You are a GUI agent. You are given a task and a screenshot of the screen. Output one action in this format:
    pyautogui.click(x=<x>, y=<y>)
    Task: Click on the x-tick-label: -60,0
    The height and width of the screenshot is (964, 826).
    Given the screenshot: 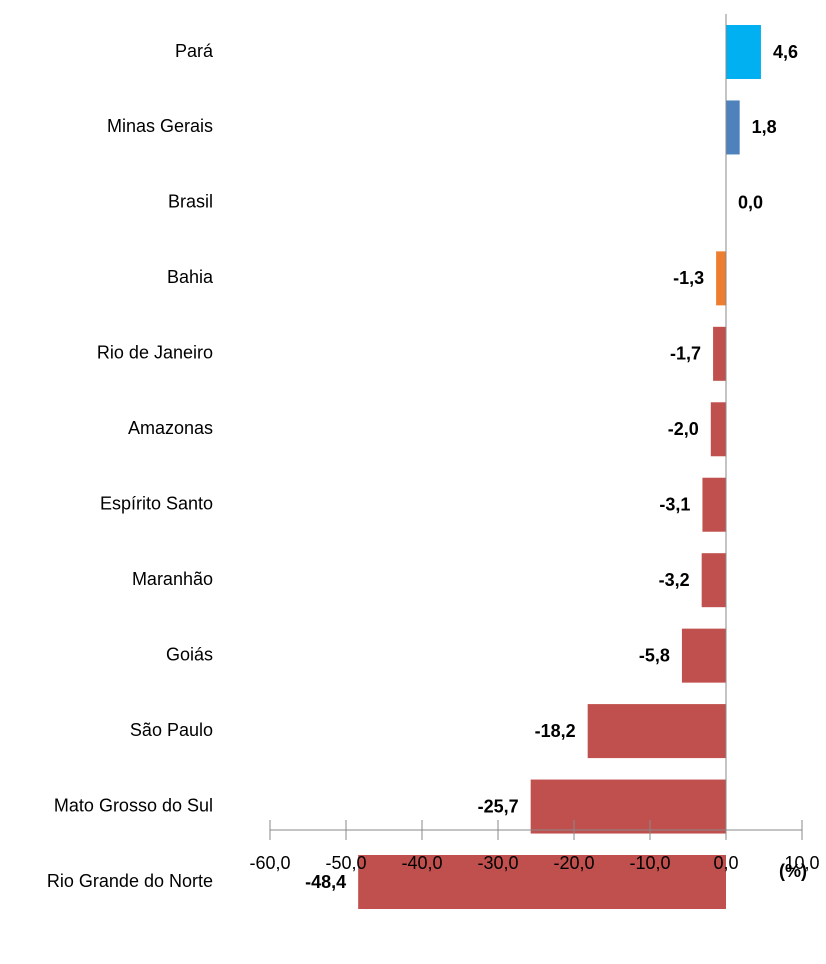 What is the action you would take?
    pyautogui.click(x=269, y=863)
    